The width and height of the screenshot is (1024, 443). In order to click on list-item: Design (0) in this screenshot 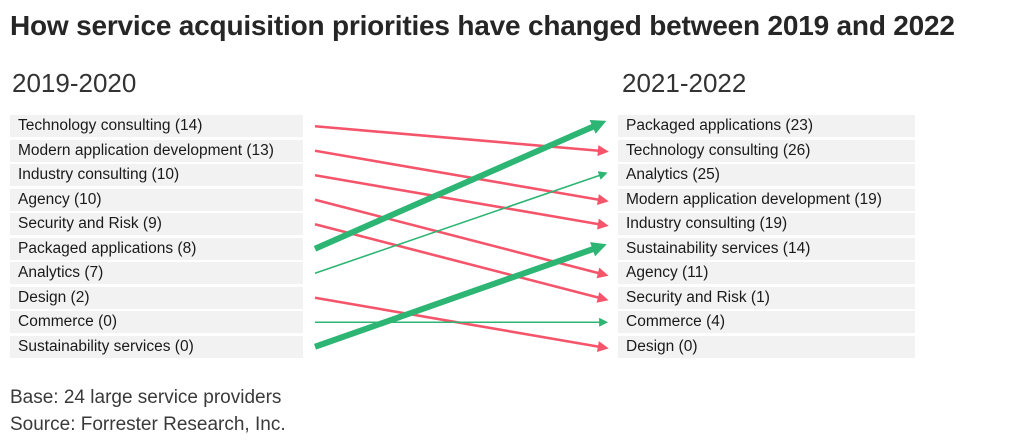, I will do `click(766, 346)`.